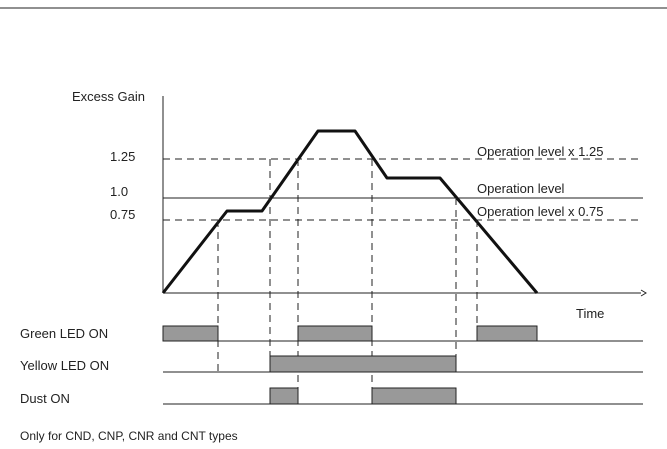  I want to click on row-label: Yellow LED ON, so click(64, 365).